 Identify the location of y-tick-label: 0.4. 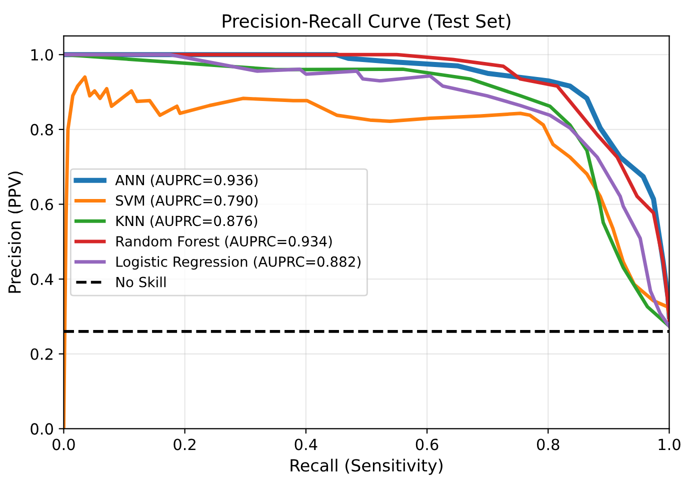
(42, 280).